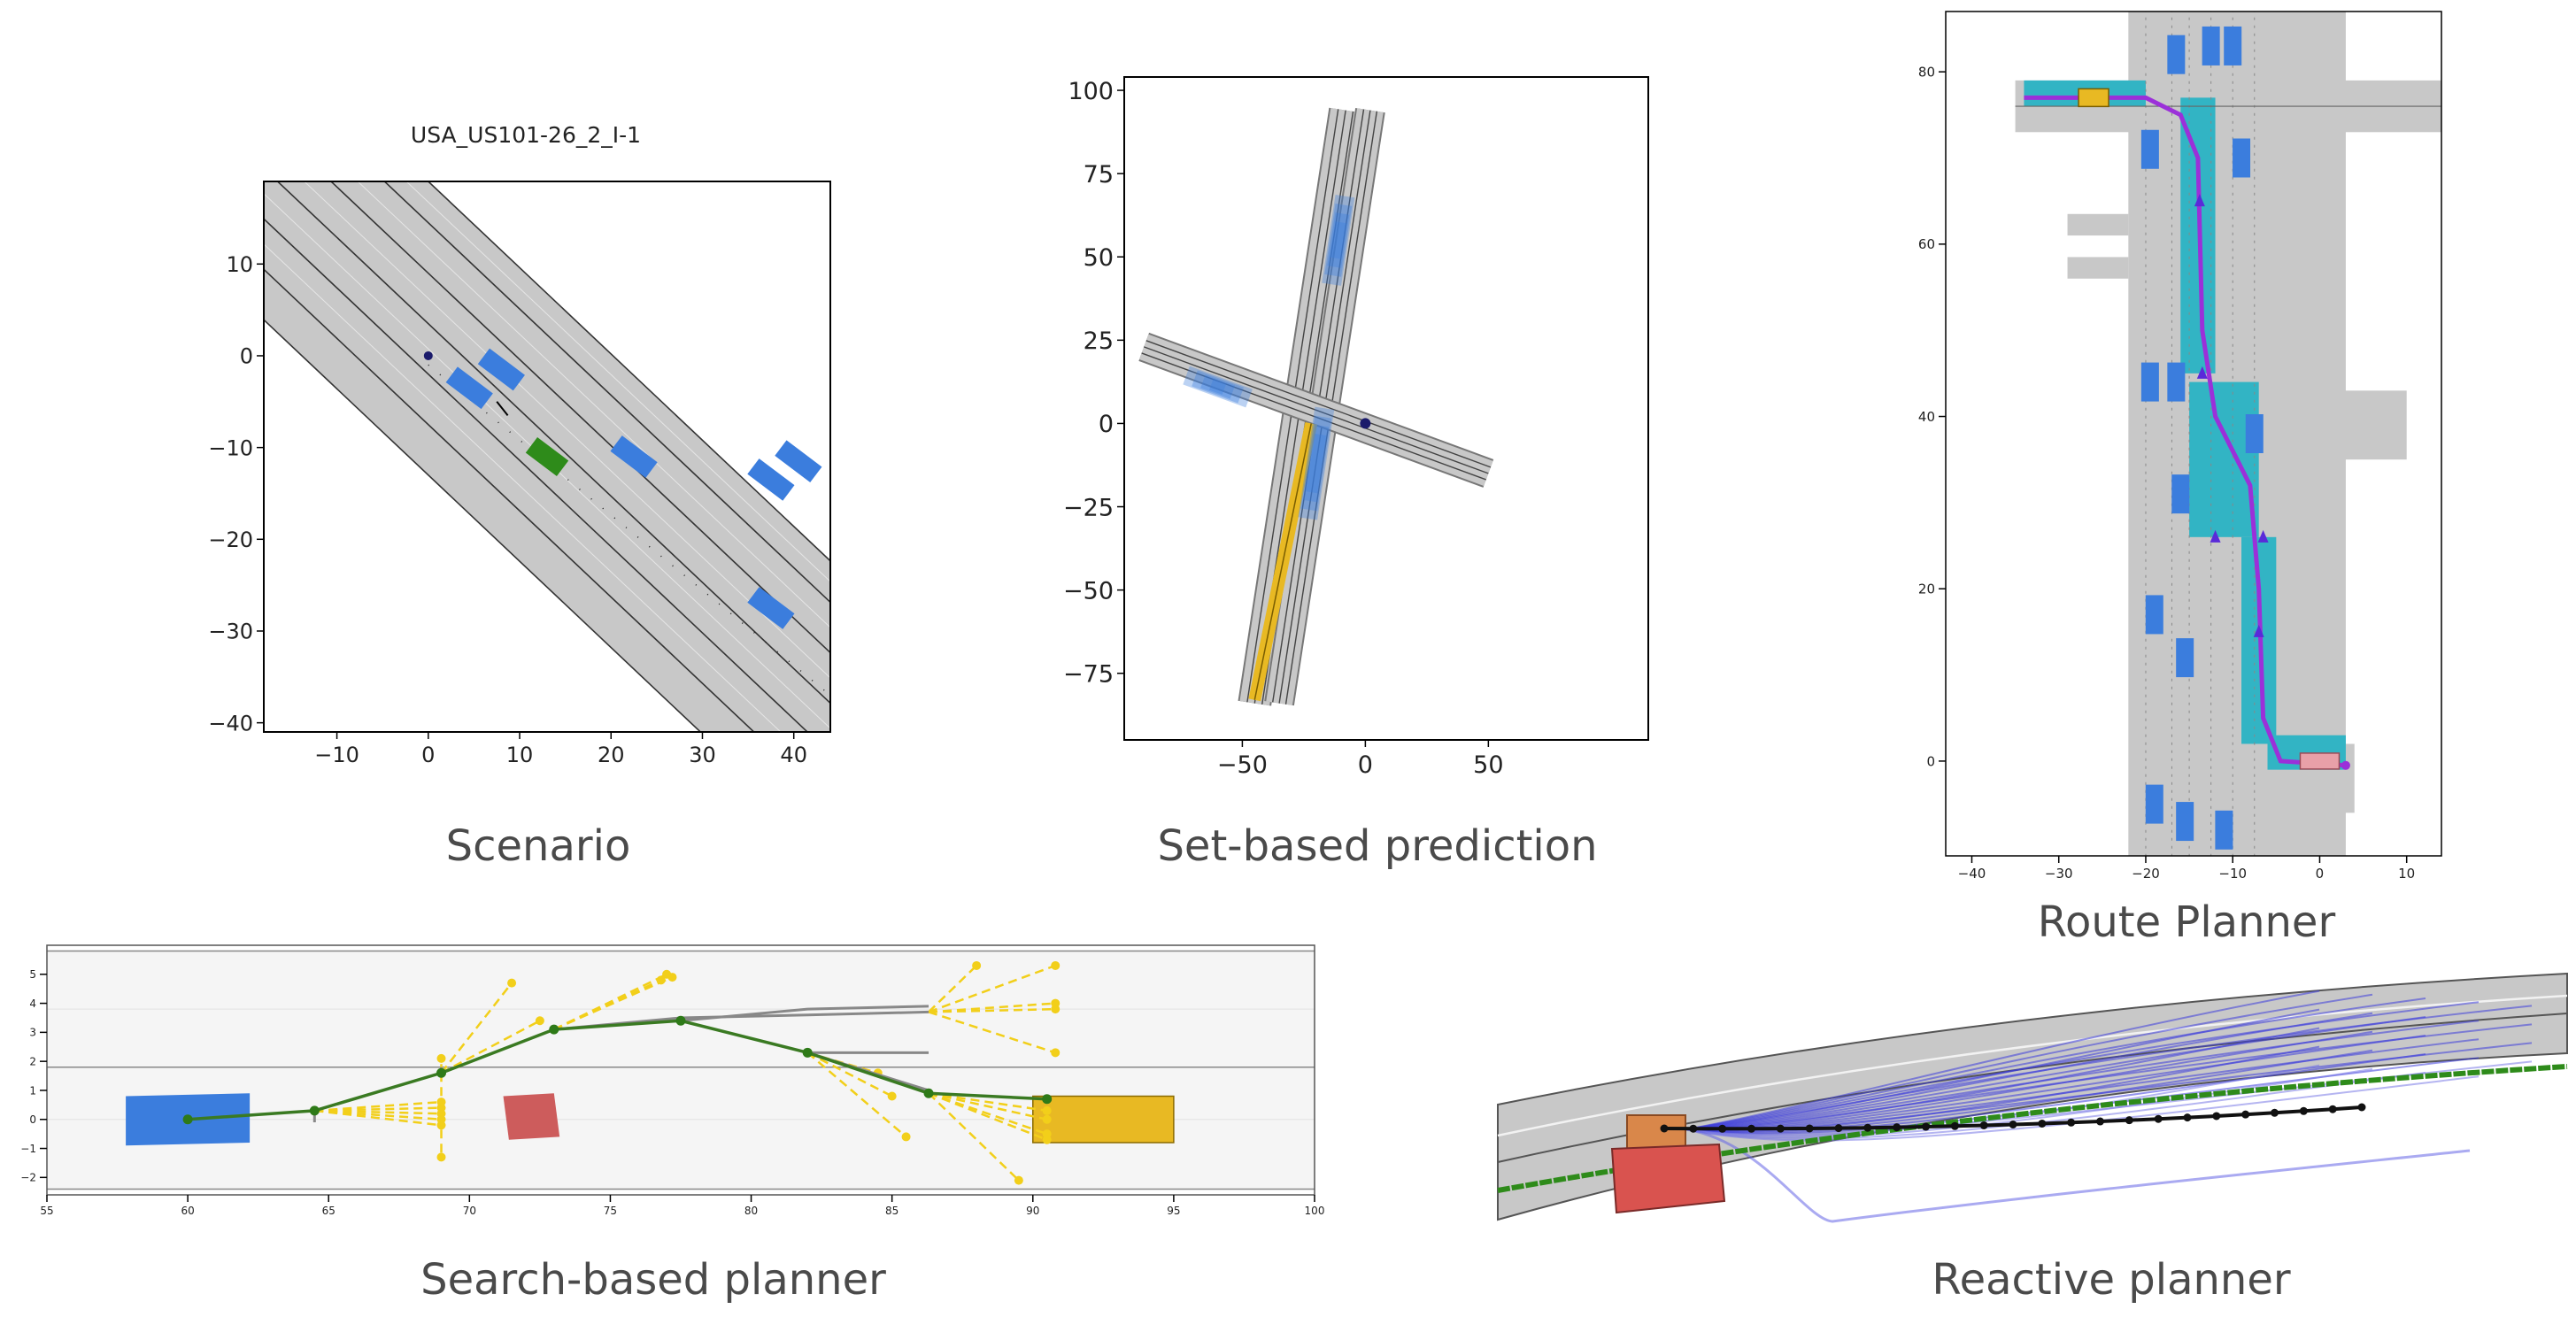  I want to click on route-start-vehicle, so click(2093, 98).